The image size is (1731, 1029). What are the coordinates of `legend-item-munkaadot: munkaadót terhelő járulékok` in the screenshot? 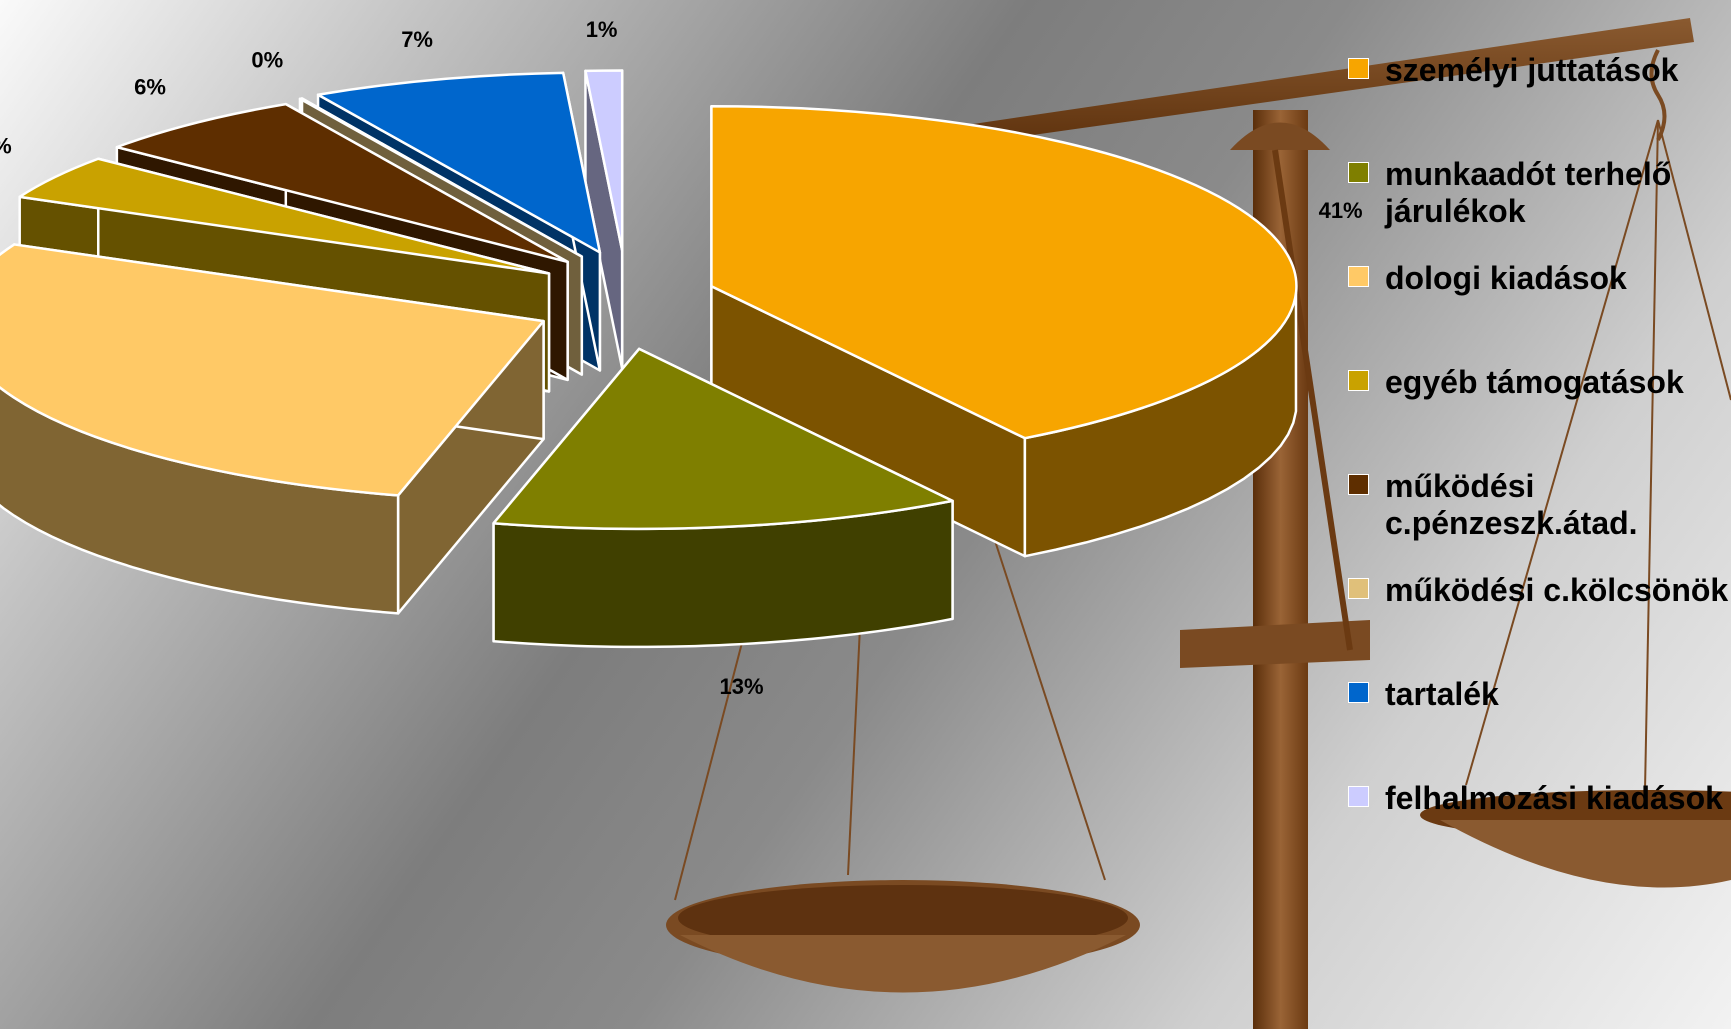 It's located at (1539, 193).